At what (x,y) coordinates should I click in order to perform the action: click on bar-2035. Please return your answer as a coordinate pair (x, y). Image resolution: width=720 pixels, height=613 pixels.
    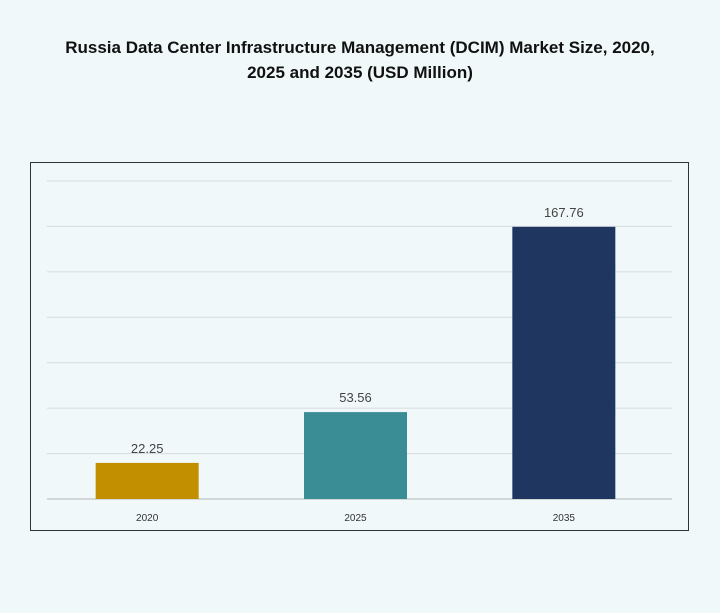
    Looking at the image, I should click on (564, 362).